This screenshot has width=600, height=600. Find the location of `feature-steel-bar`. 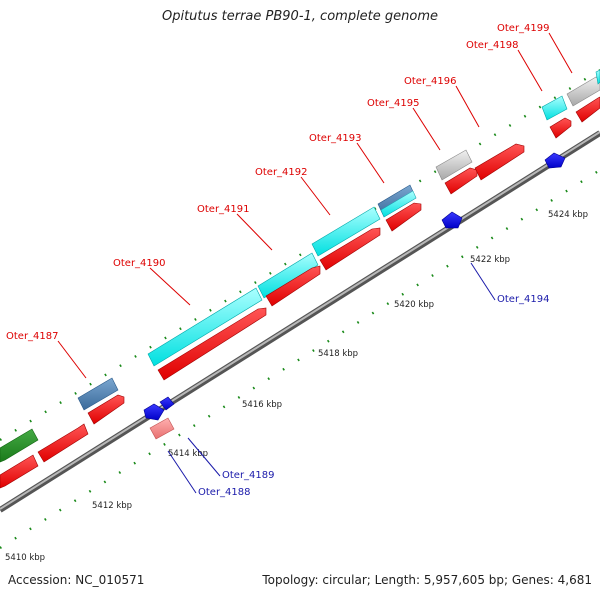

feature-steel-bar is located at coordinates (98, 394).